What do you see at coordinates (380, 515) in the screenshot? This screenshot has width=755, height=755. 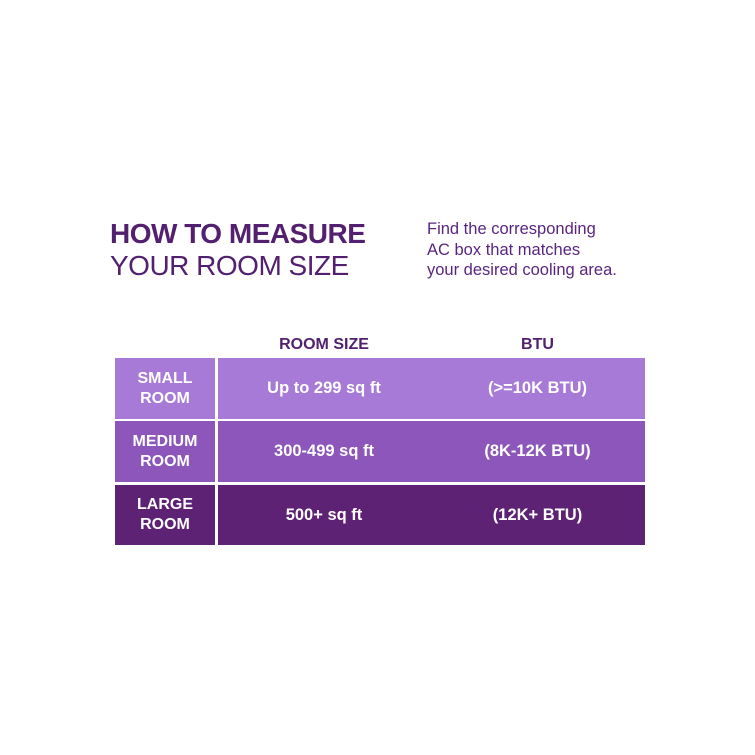 I see `table-row: LARGE ROOM 500+ sq ft (12K+ BTU)` at bounding box center [380, 515].